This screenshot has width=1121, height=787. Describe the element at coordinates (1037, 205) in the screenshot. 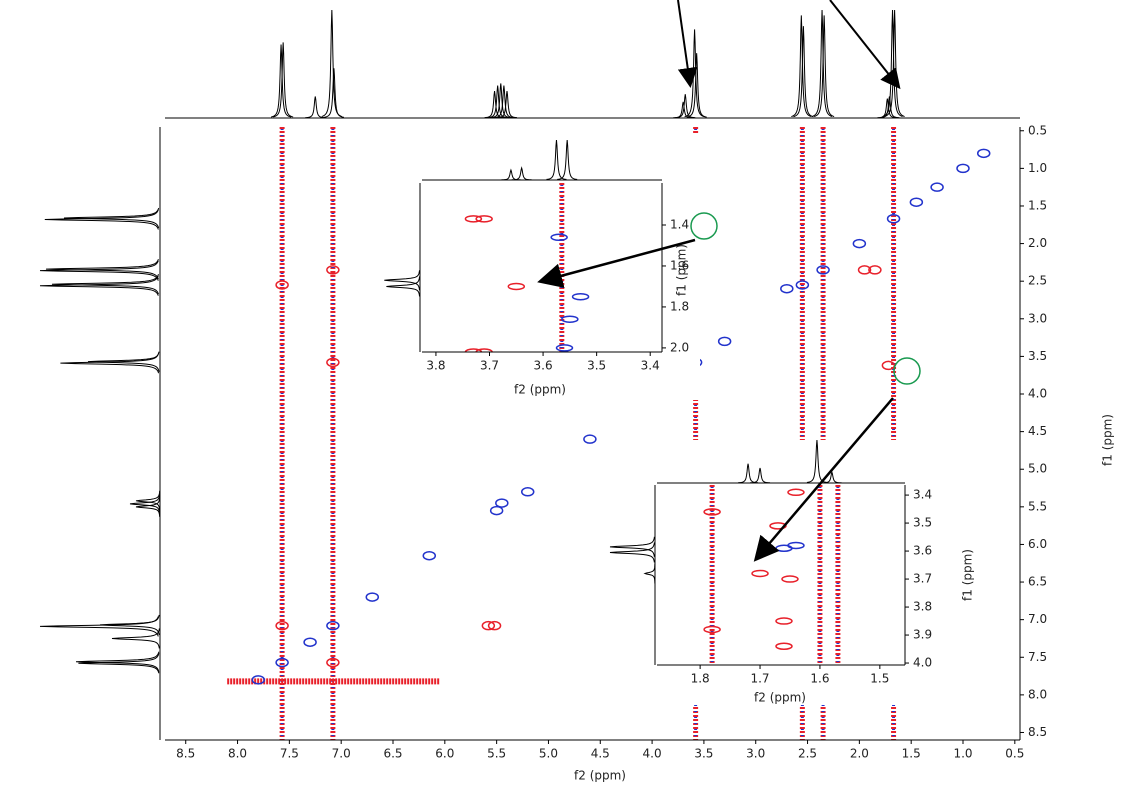

I see `y-tick-label: 1.5` at that location.